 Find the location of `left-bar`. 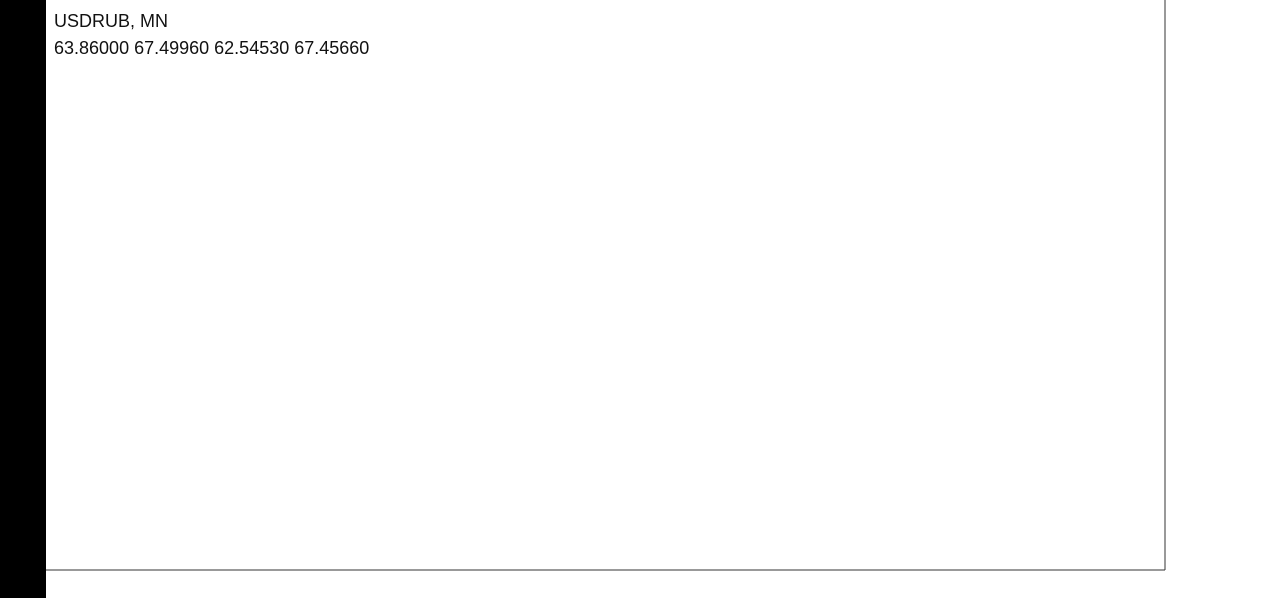

left-bar is located at coordinates (23, 299).